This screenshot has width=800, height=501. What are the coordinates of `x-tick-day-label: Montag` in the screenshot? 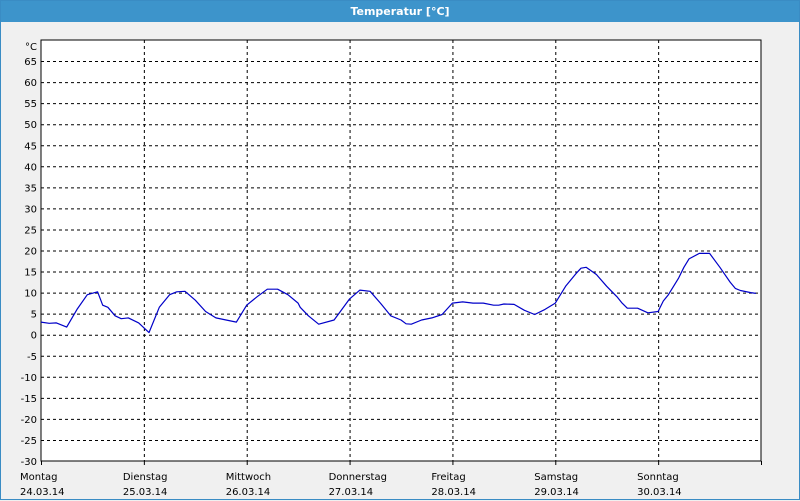 It's located at (38, 477).